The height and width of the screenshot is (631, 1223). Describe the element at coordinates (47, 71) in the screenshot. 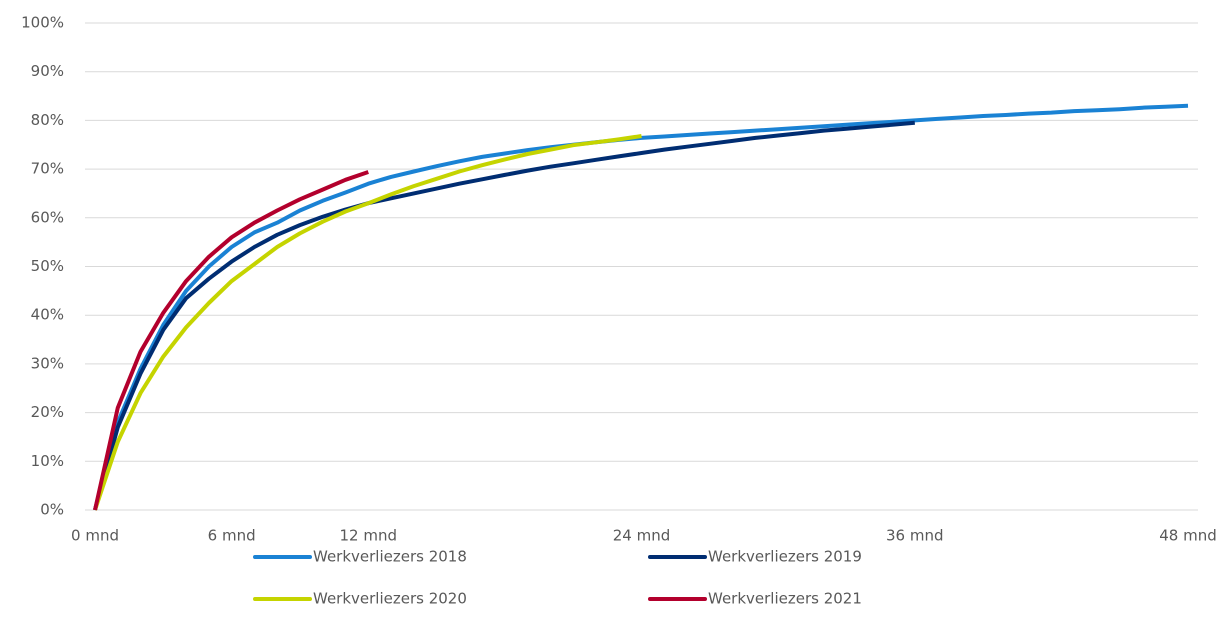

I see `y-tick-label: 90%` at that location.